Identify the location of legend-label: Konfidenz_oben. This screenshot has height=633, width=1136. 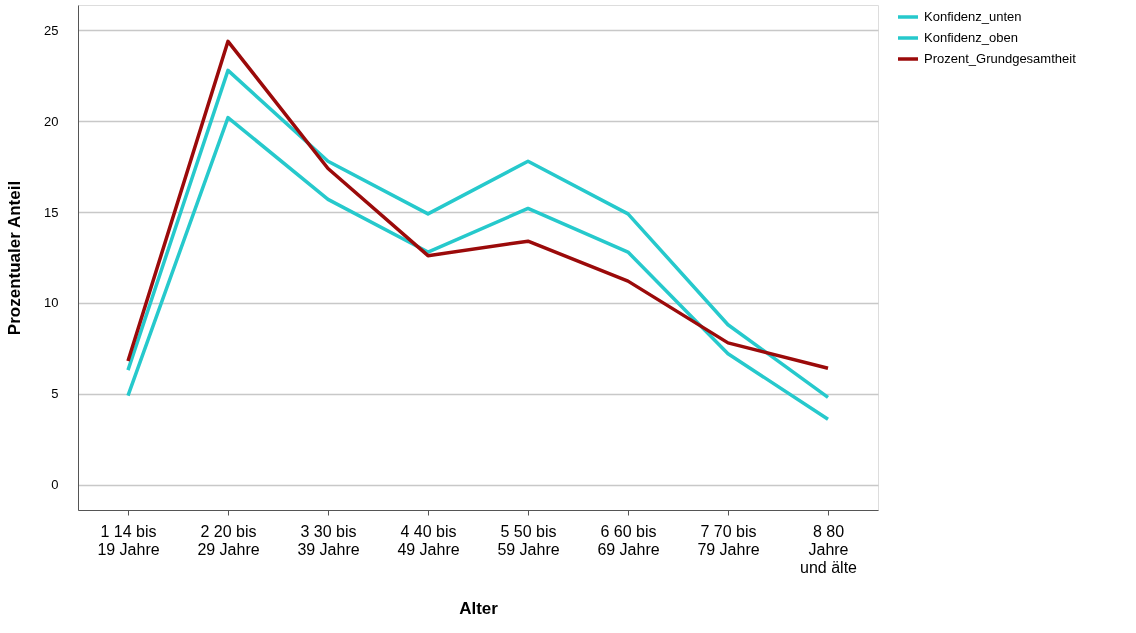
(971, 37).